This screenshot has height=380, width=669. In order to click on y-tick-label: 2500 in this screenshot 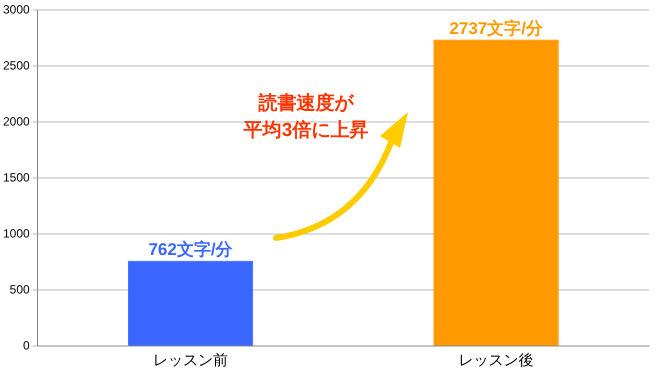, I will do `click(16, 65)`.